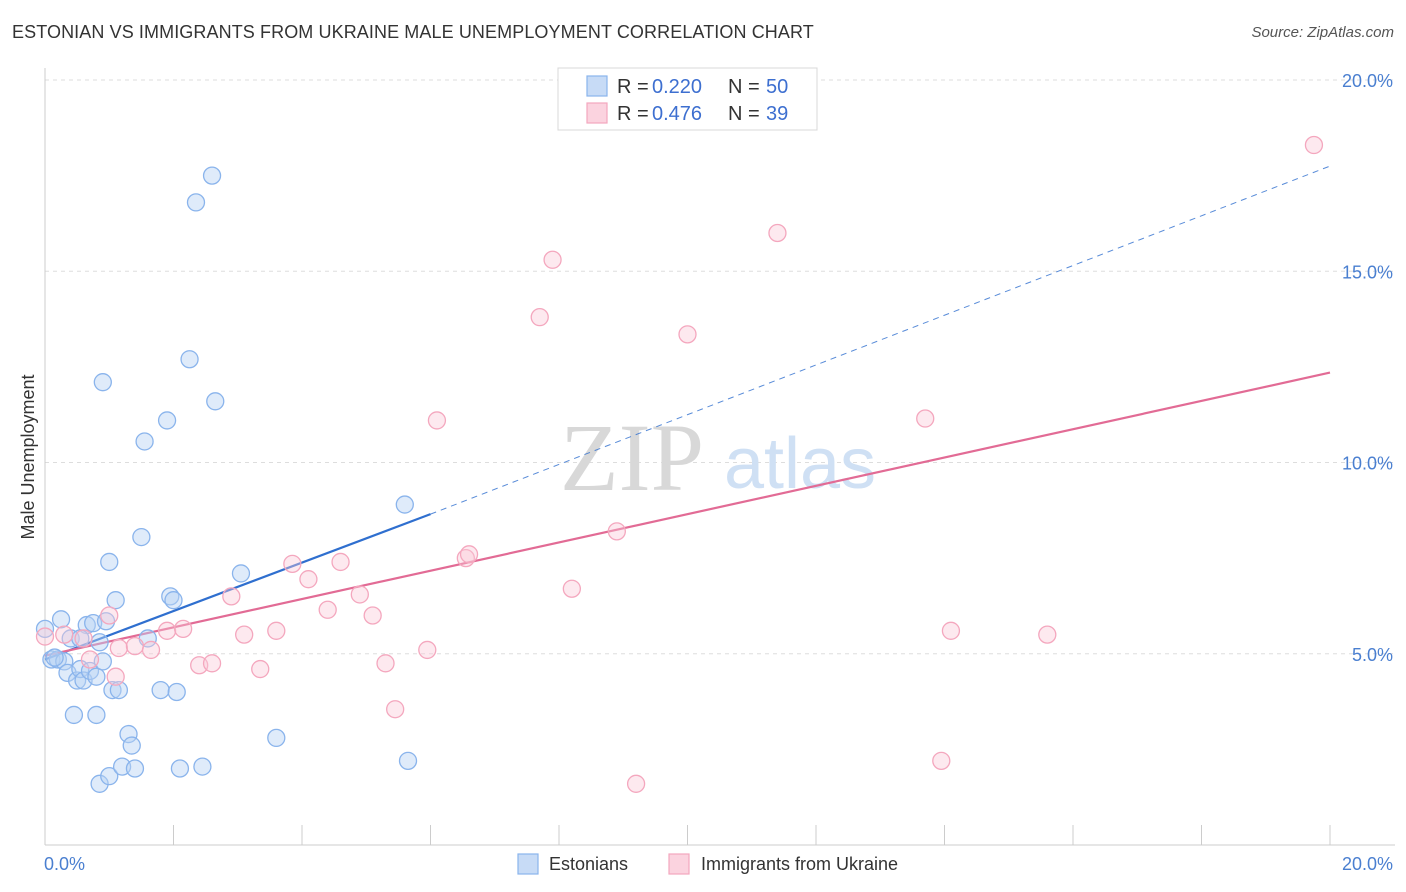 This screenshot has height=892, width=1406. What do you see at coordinates (64, 864) in the screenshot?
I see `x-tick-label: 0.0%` at bounding box center [64, 864].